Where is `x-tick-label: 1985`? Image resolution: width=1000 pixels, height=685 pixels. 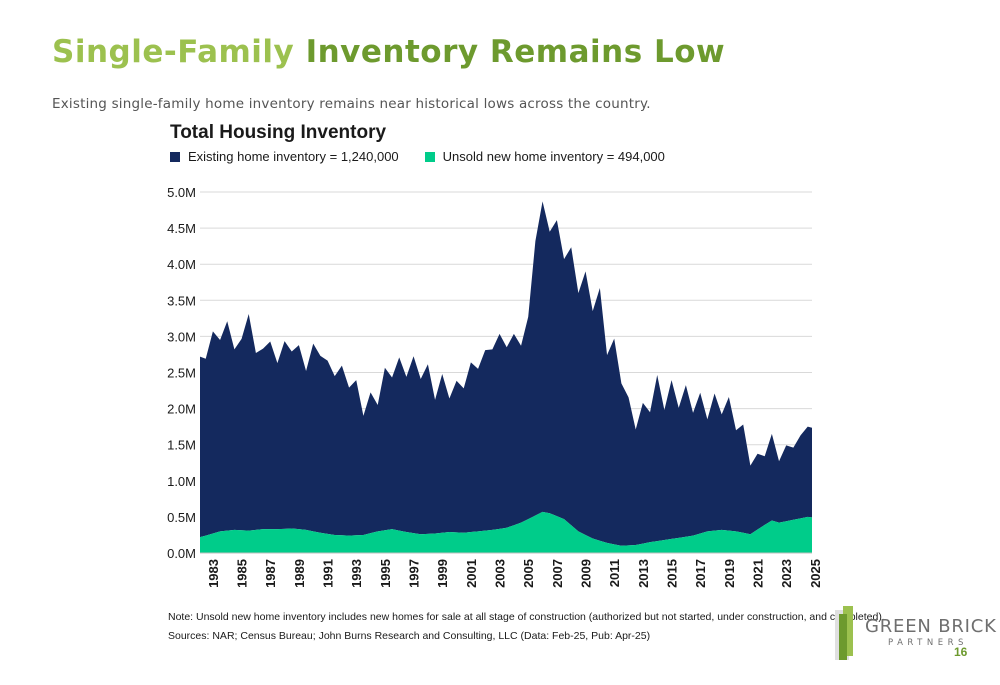
x-tick-label: 1985 is located at coordinates (242, 573).